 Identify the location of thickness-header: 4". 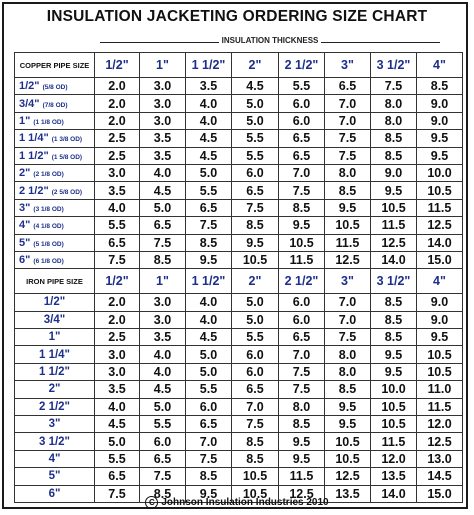
(439, 65).